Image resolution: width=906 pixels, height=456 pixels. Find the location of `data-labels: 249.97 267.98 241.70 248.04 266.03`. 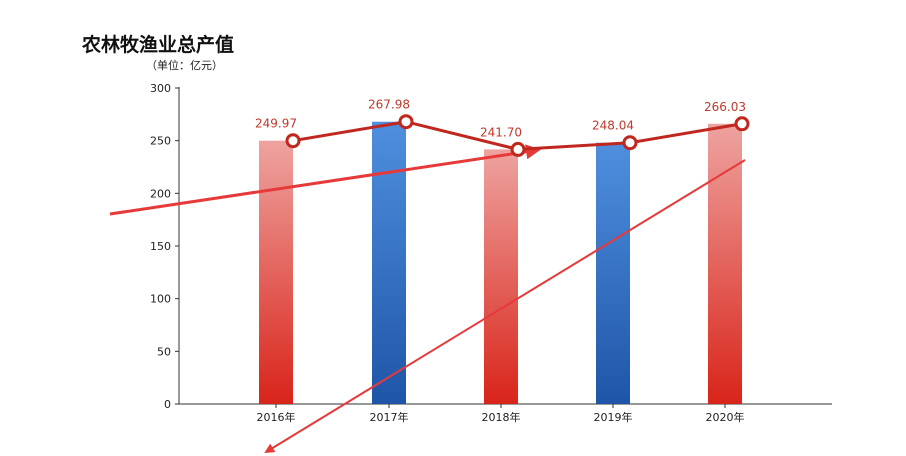

data-labels: 249.97 267.98 241.70 248.04 266.03 is located at coordinates (500, 119).